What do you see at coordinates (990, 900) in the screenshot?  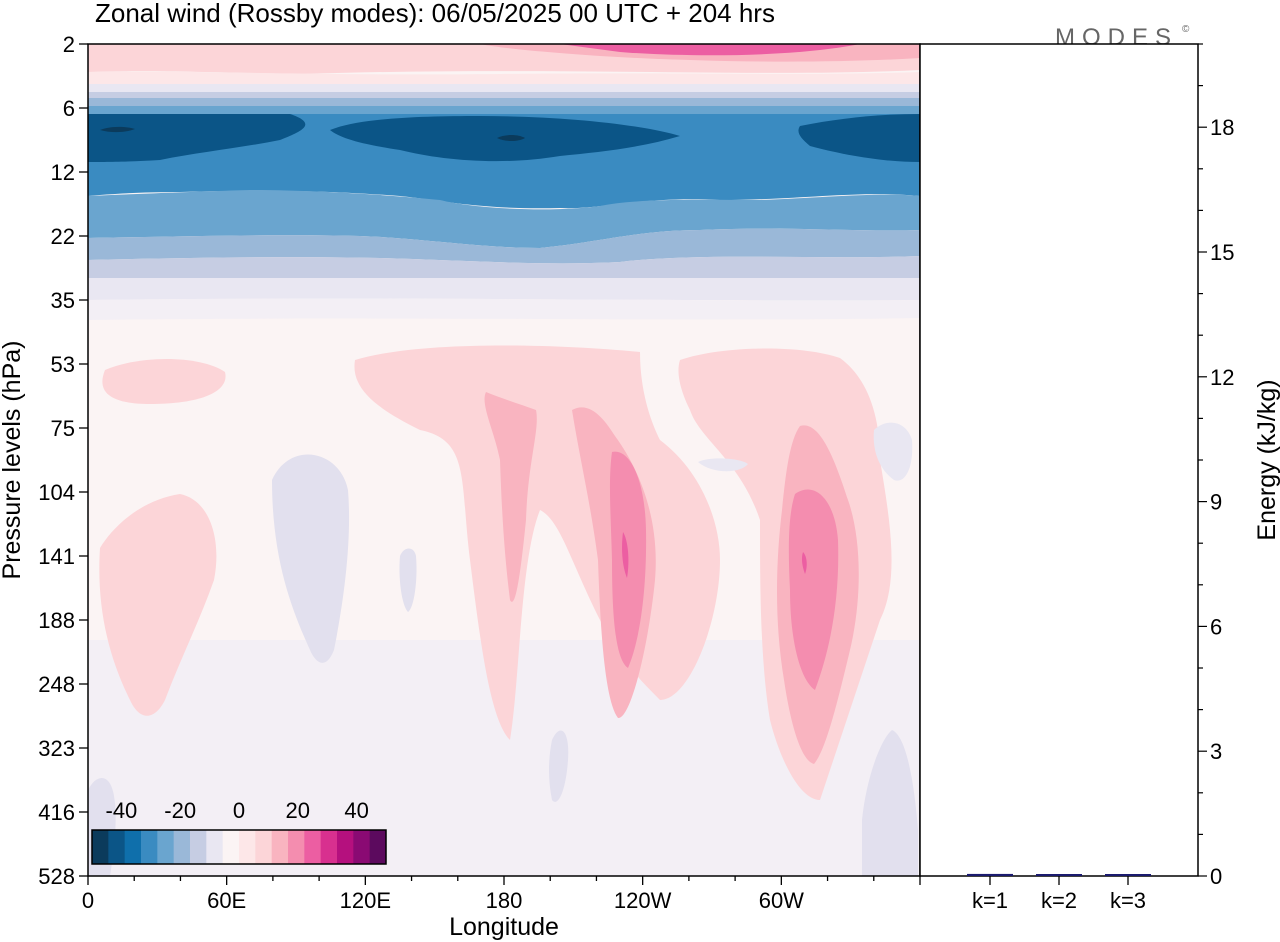 I see `energy-category-label: k=1` at bounding box center [990, 900].